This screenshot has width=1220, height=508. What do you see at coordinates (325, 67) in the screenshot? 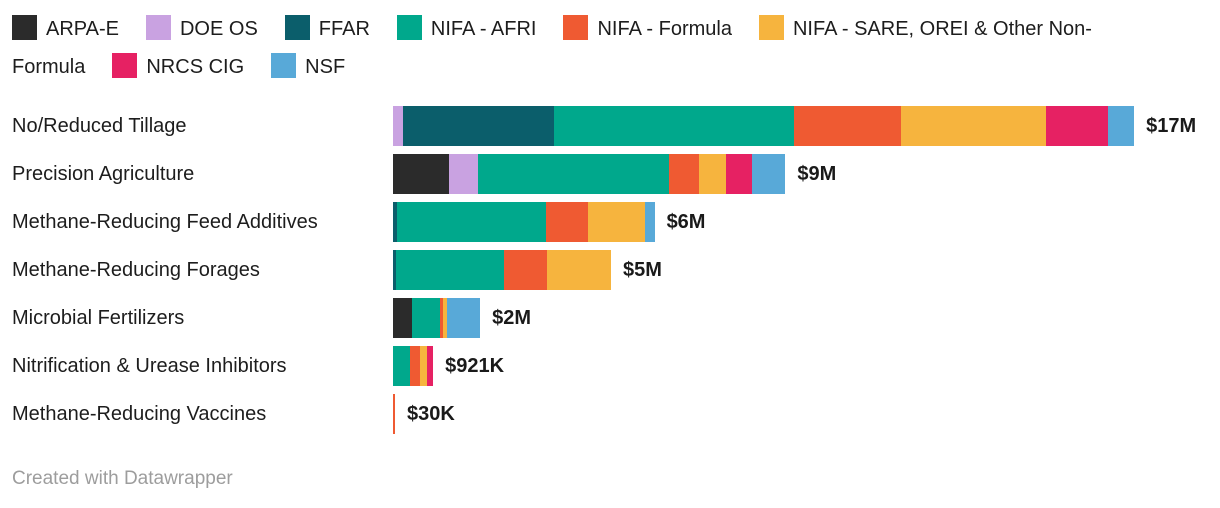
I see `legend-label: NSF` at bounding box center [325, 67].